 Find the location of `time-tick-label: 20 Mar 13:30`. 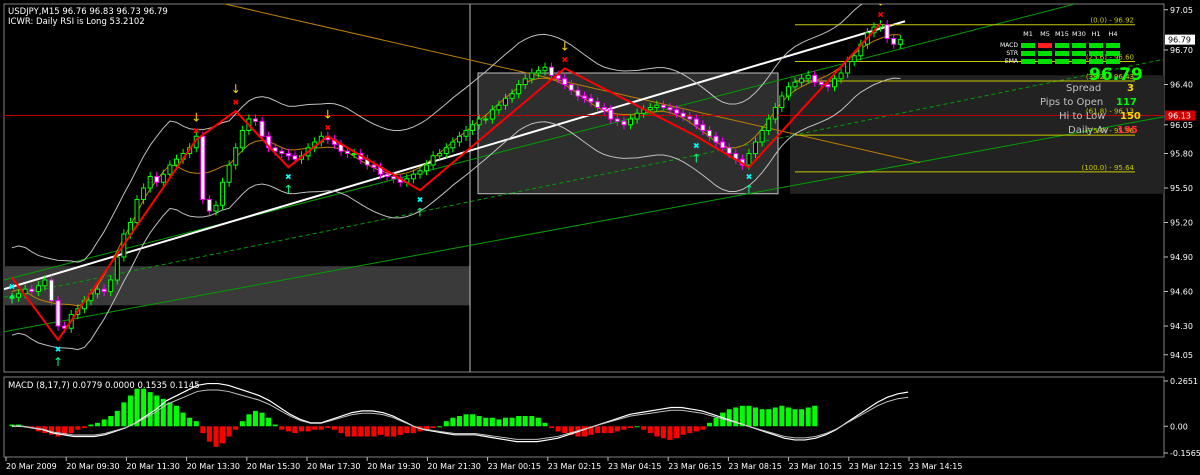

time-tick-label: 20 Mar 13:30 is located at coordinates (213, 466).